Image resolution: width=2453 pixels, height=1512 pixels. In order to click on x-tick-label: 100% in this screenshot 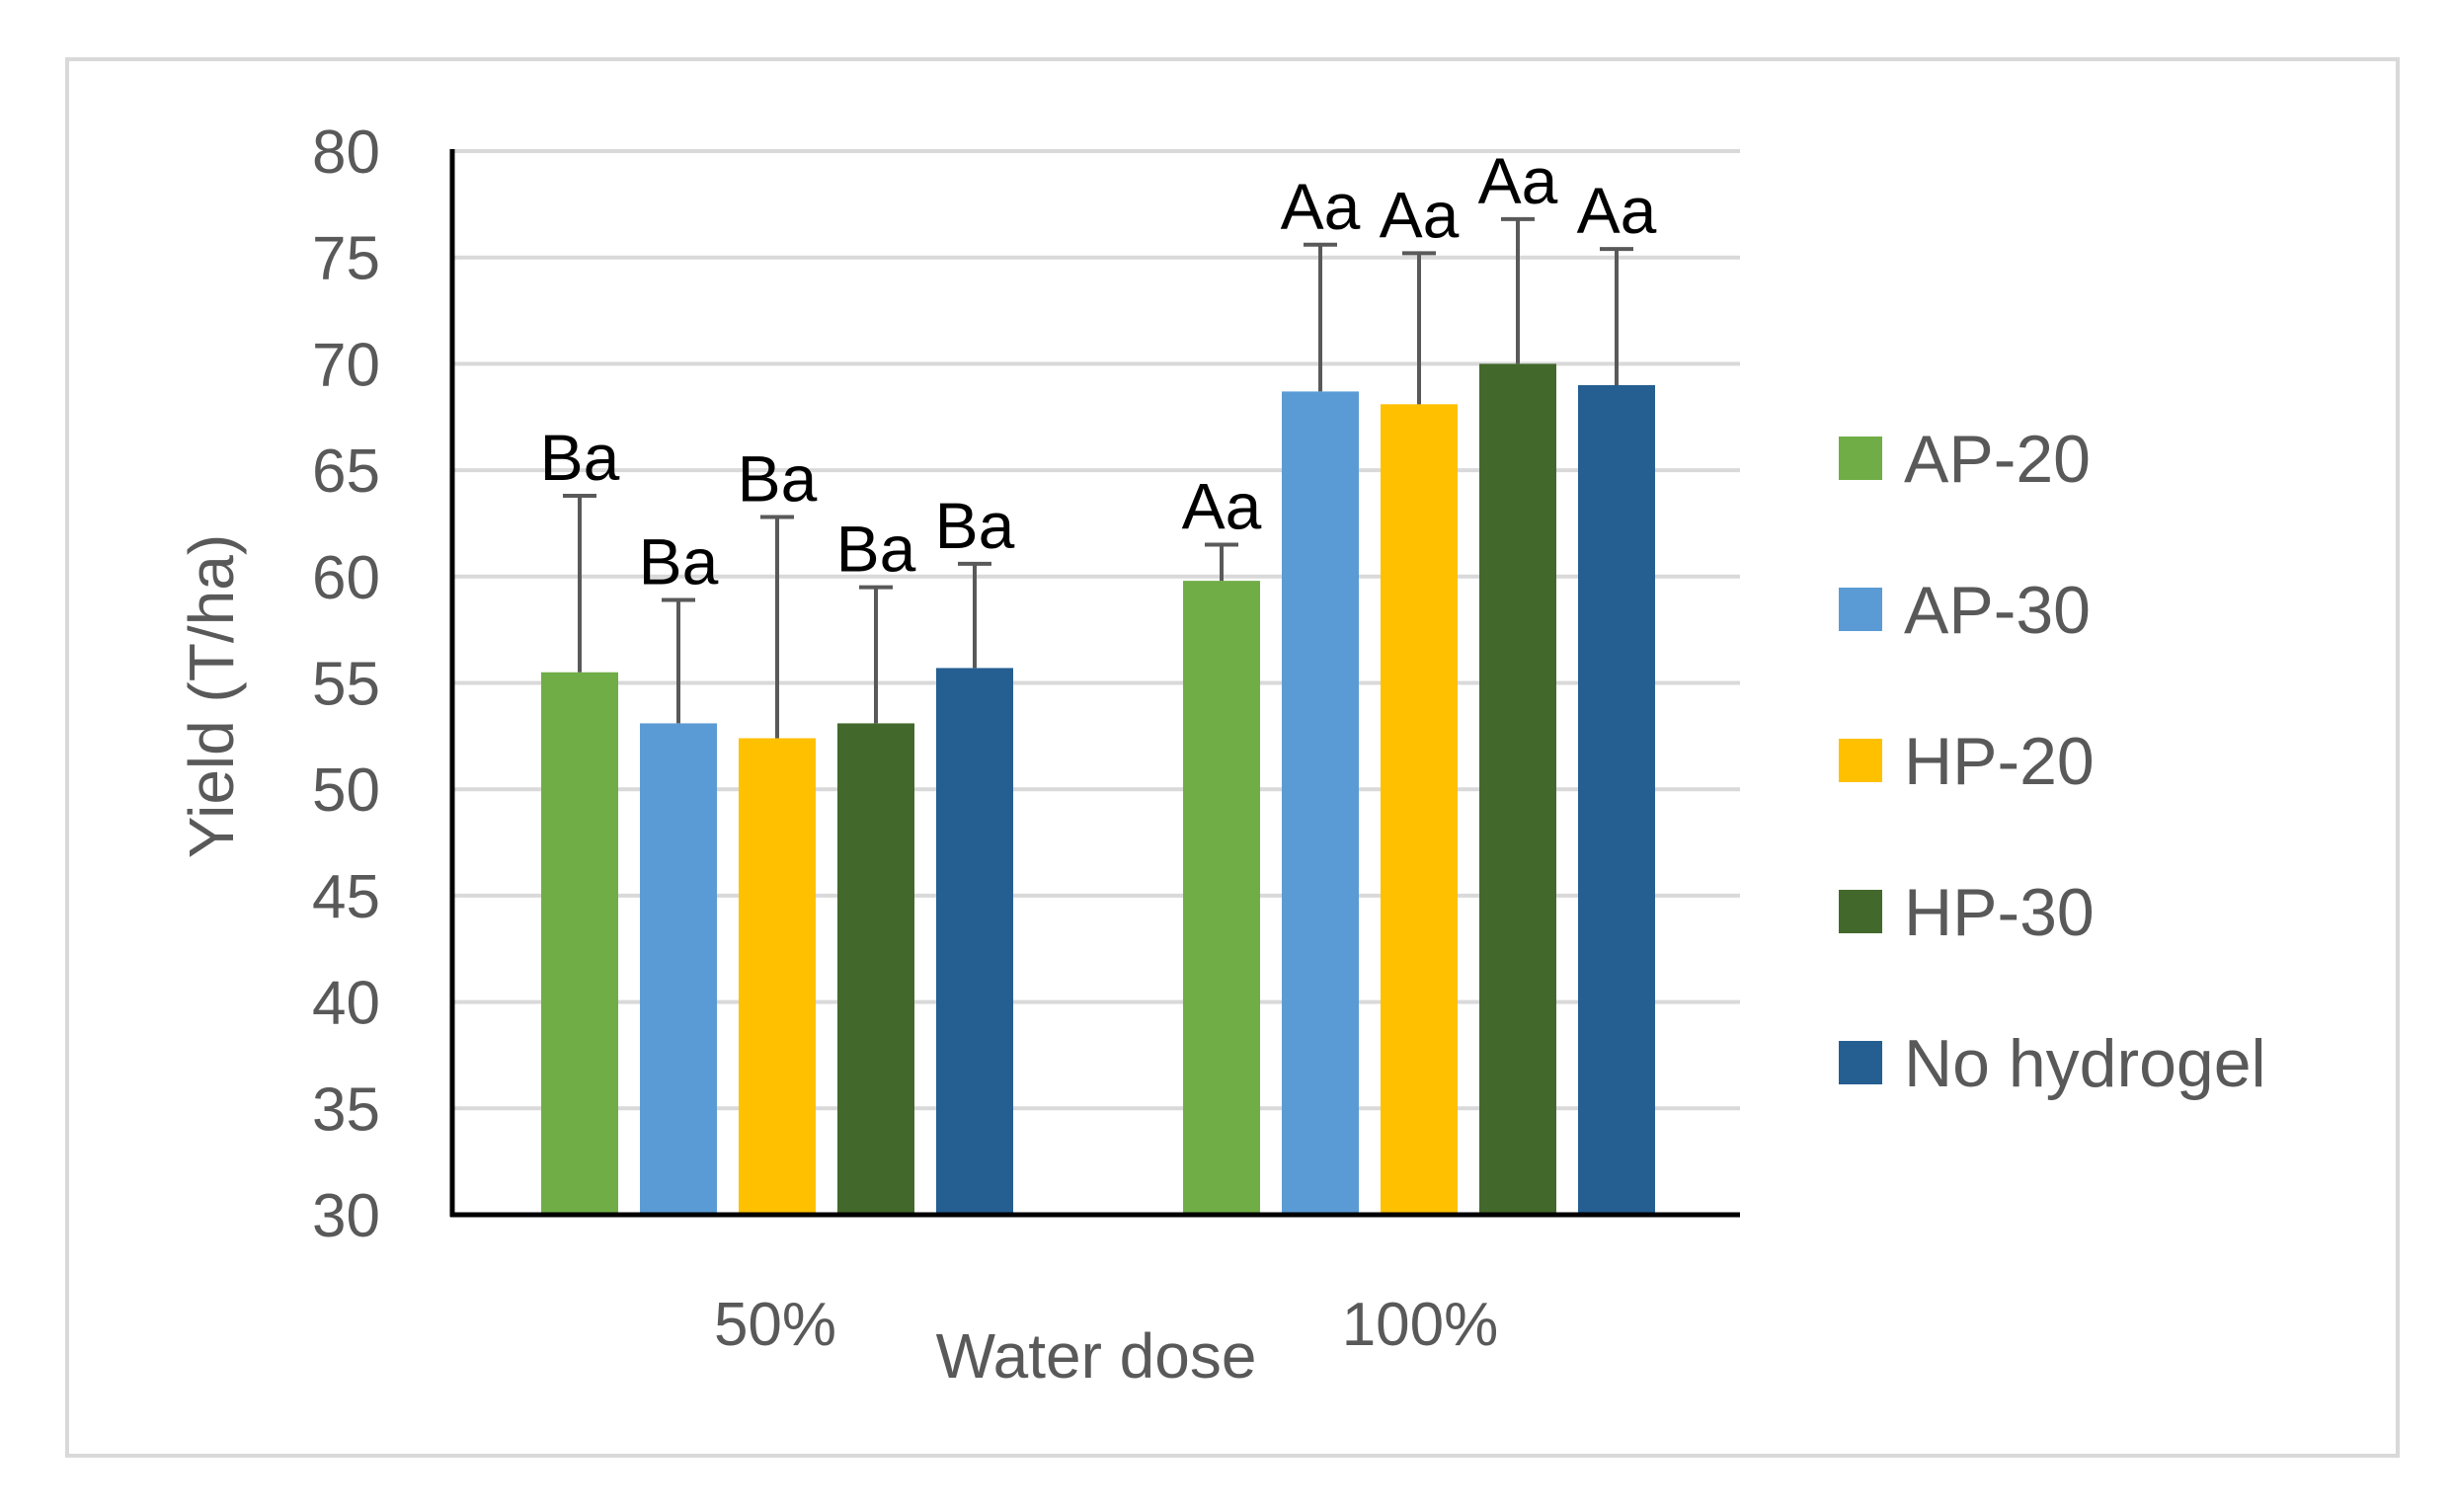, I will do `click(1420, 1325)`.